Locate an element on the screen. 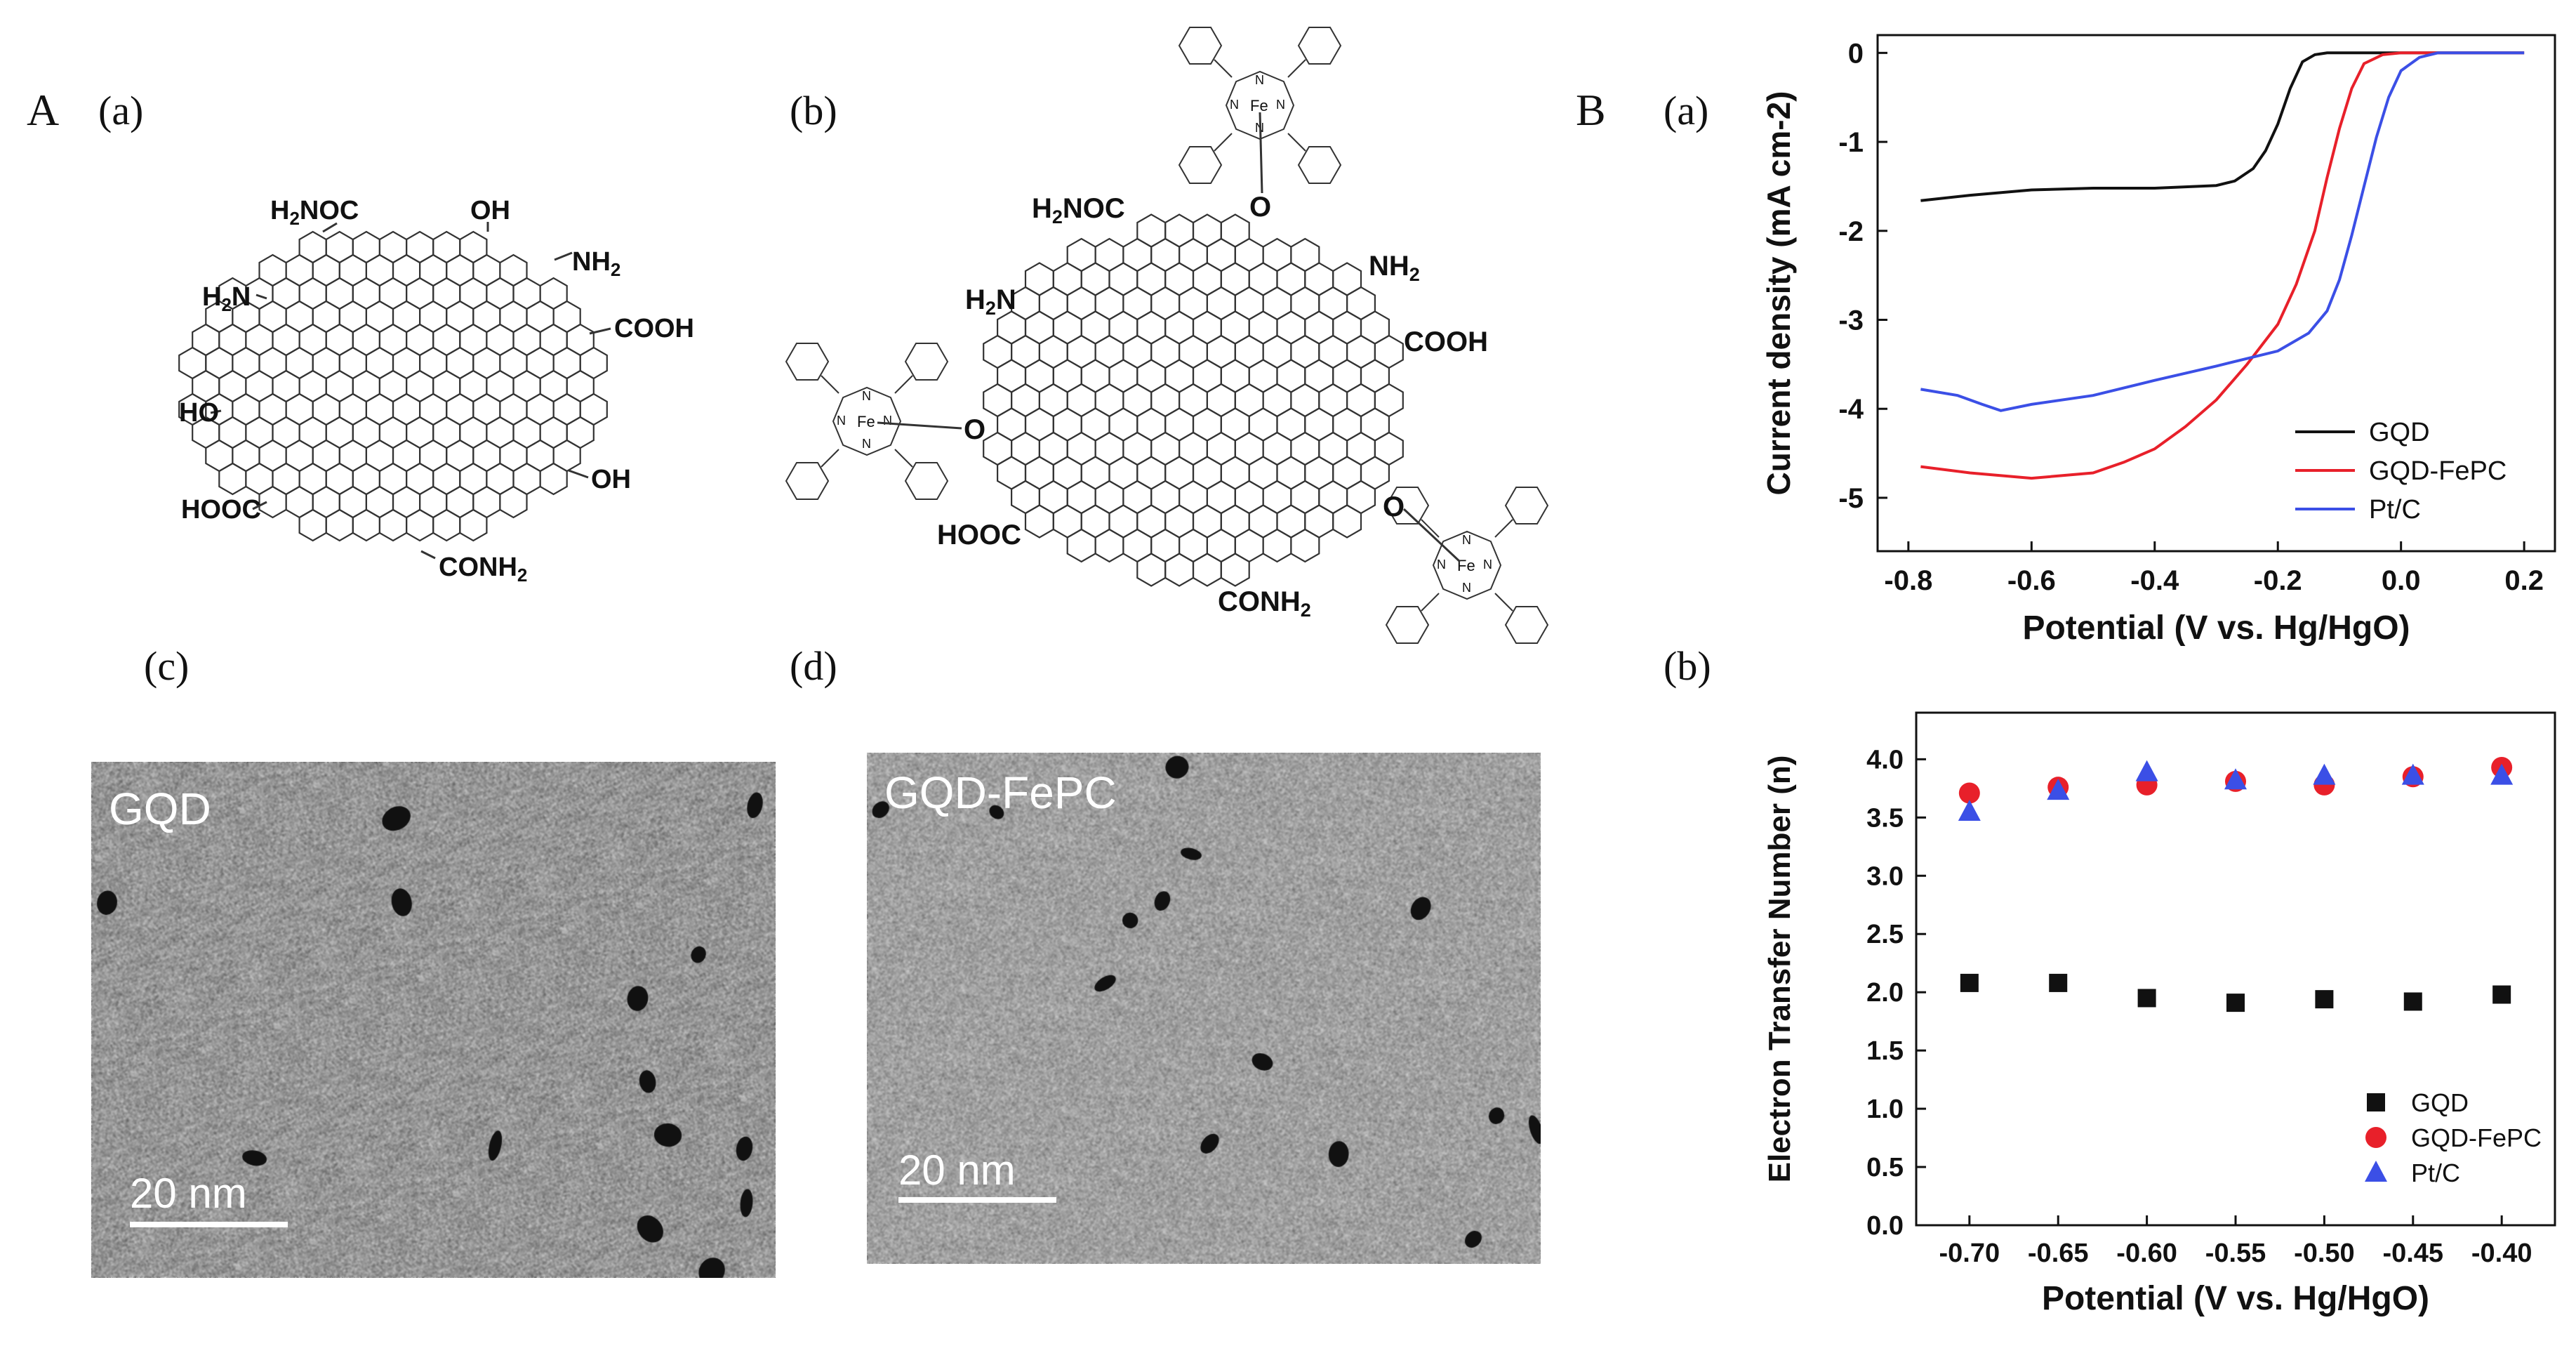 The width and height of the screenshot is (2576, 1346). tem-image-gqd-fepc: GQD-FePC 20 nm is located at coordinates (1204, 1008).